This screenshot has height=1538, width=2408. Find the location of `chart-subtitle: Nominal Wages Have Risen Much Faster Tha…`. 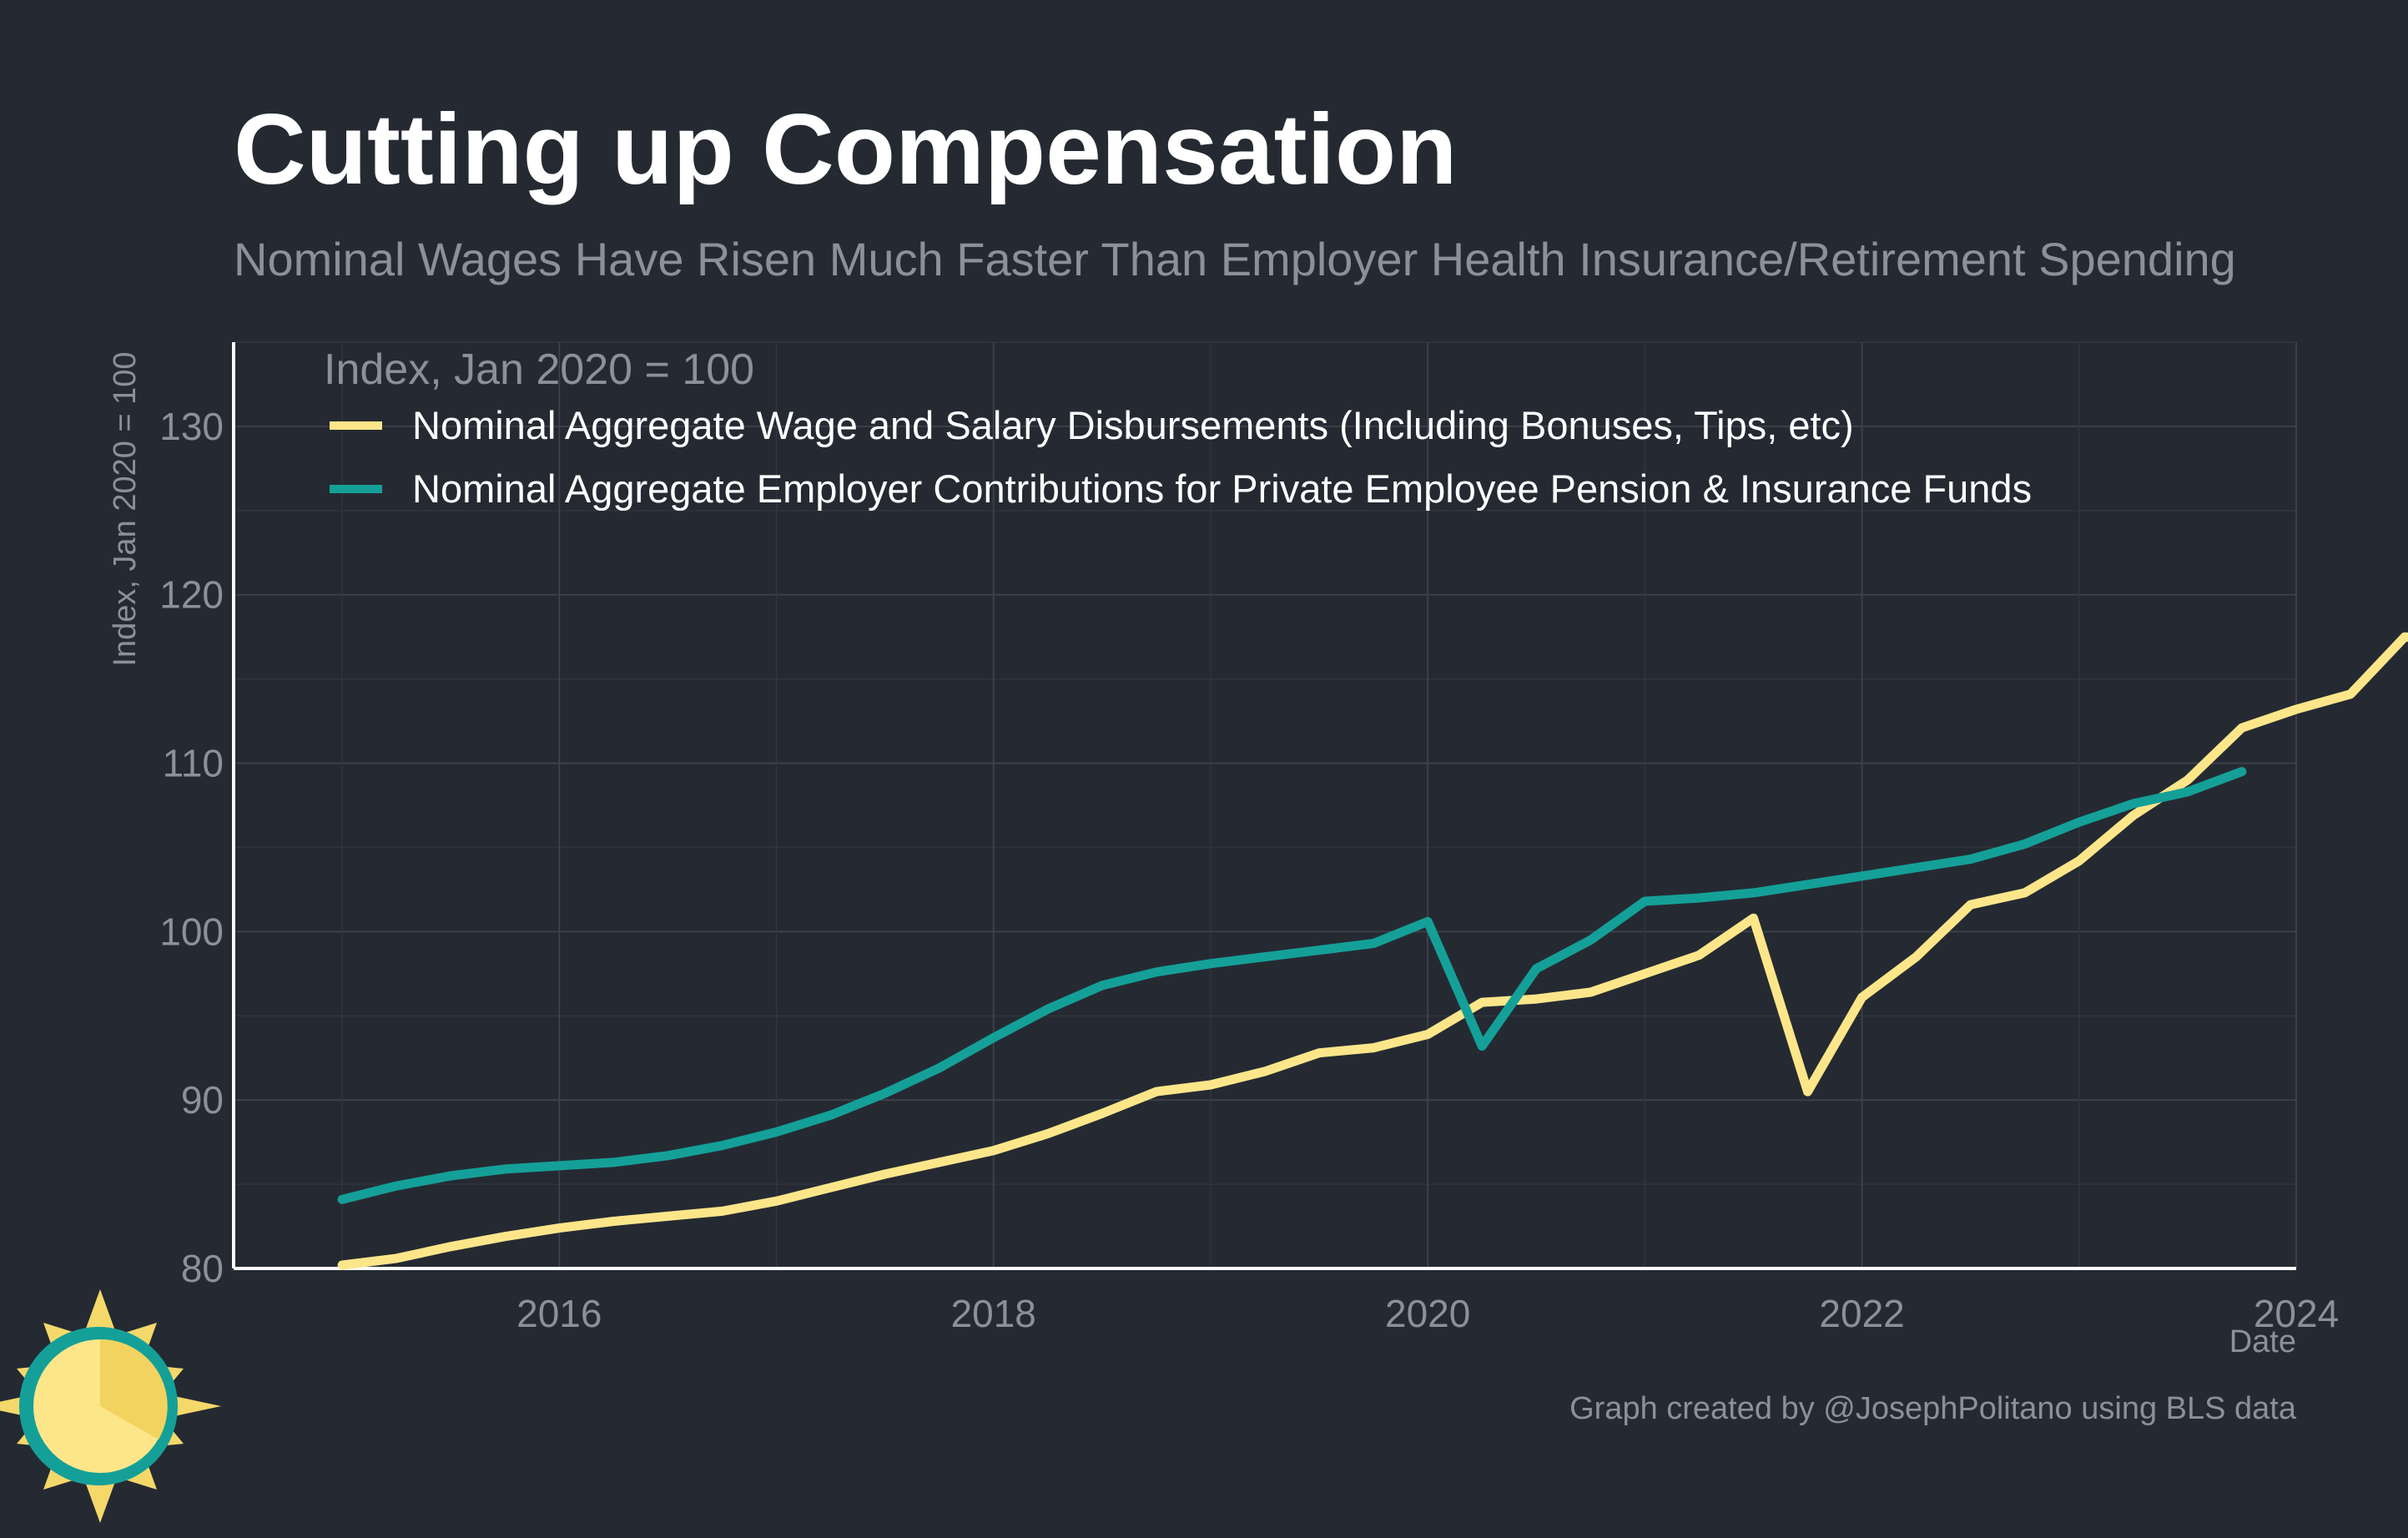

chart-subtitle: Nominal Wages Have Risen Much Faster Tha… is located at coordinates (1235, 259).